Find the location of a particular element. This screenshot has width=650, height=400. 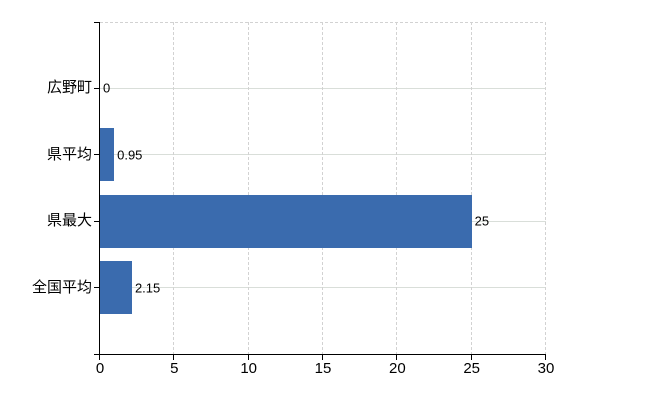

x-tick-label: 30 is located at coordinates (546, 368).